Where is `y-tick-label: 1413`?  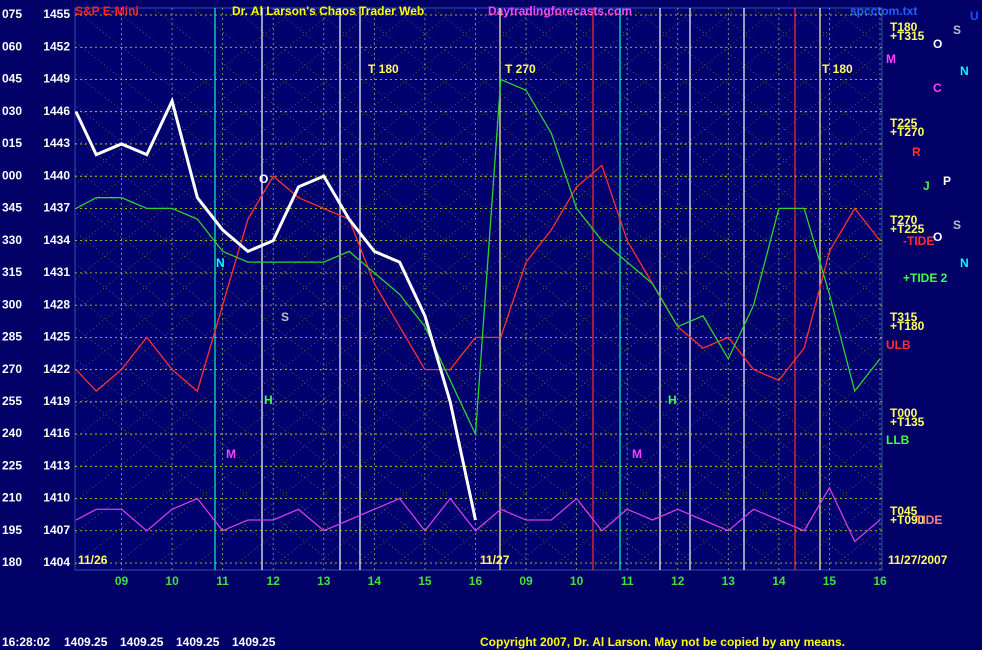 y-tick-label: 1413 is located at coordinates (56, 465).